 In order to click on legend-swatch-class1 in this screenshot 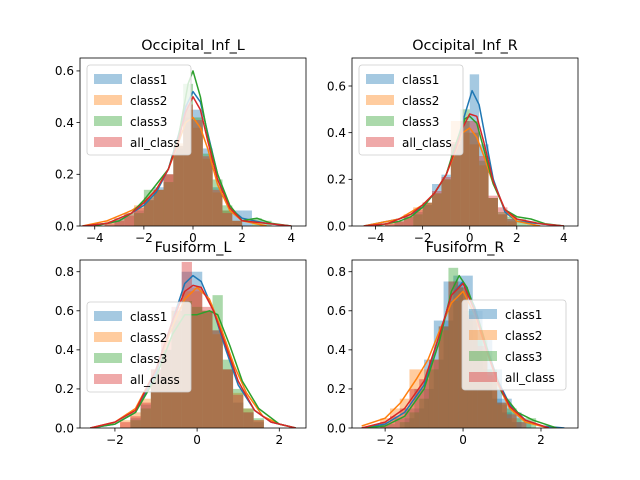, I will do `click(108, 316)`.